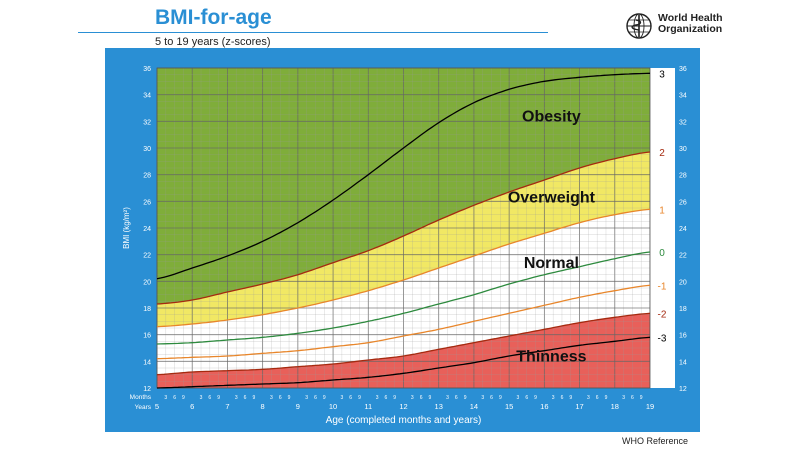  I want to click on x-tick-label: 18, so click(615, 406).